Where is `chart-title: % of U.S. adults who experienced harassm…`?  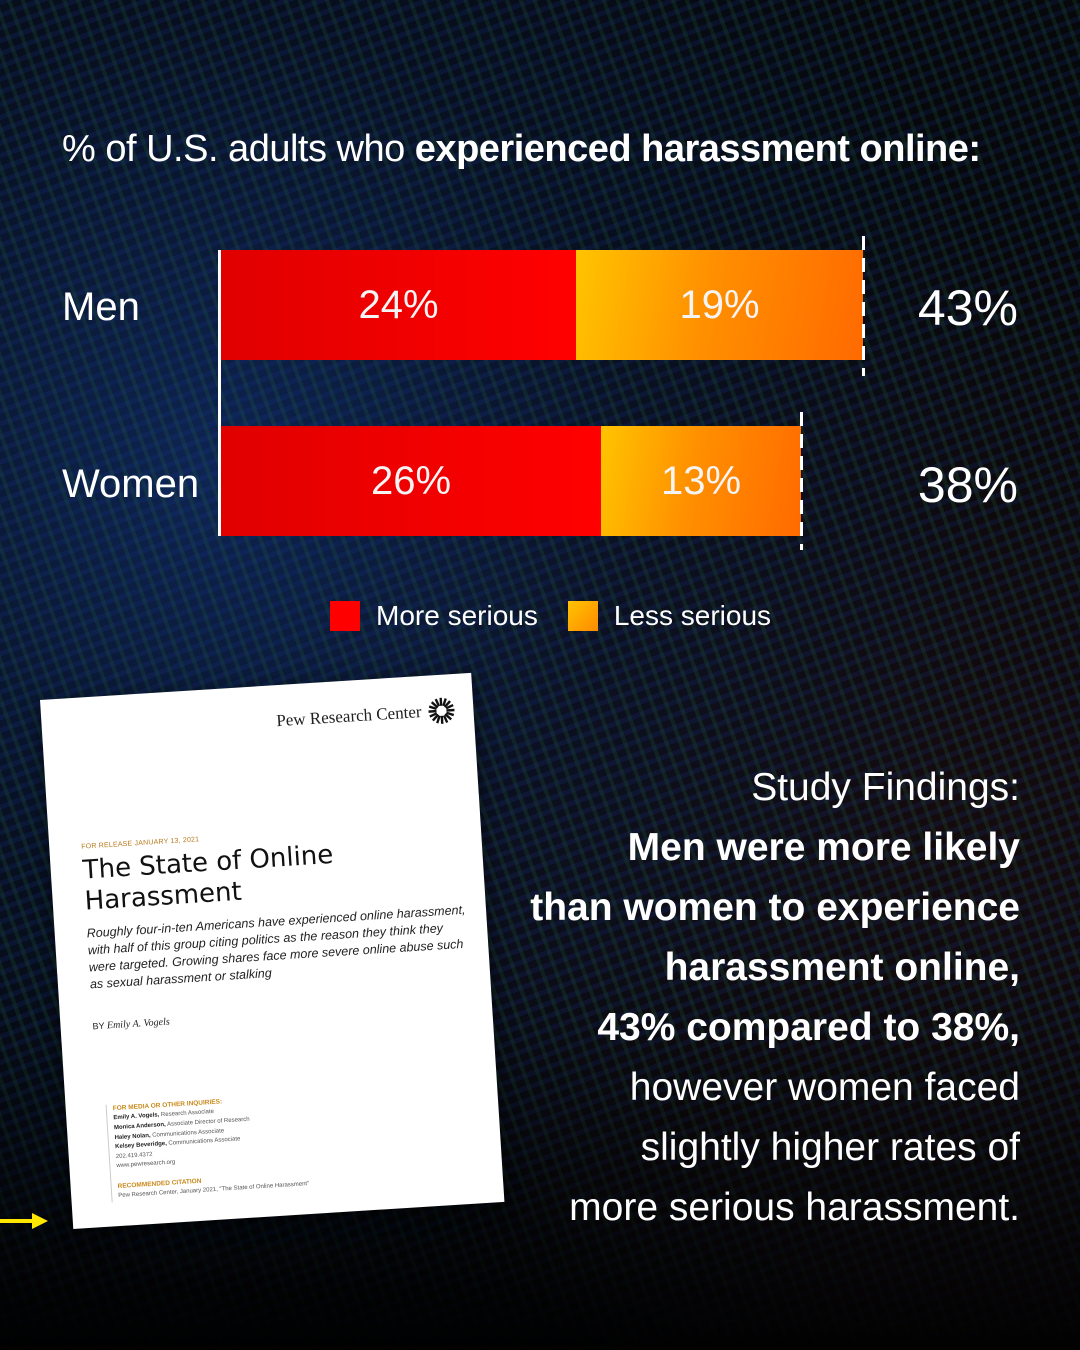
chart-title: % of U.S. adults who experienced harassm… is located at coordinates (521, 149).